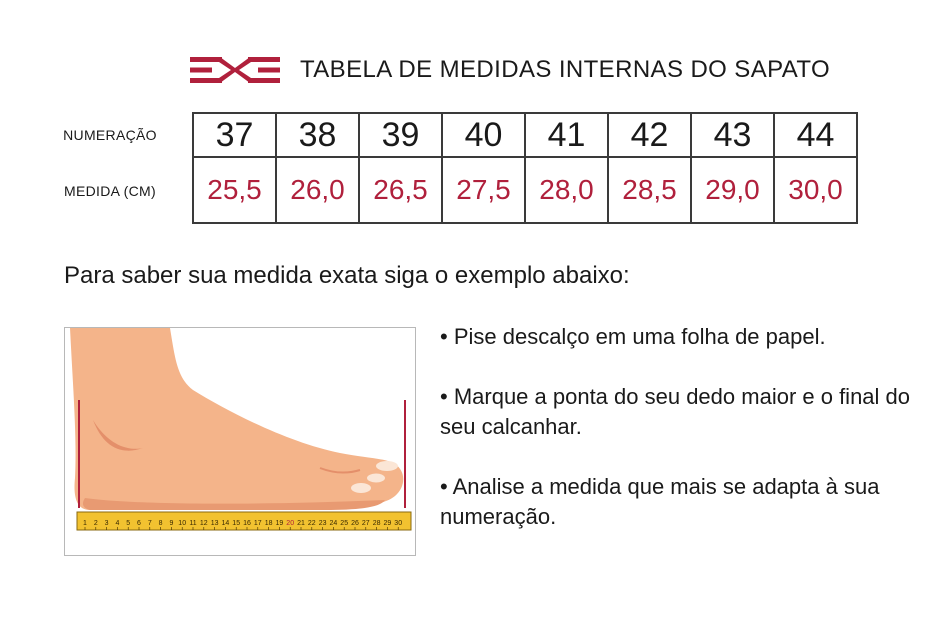 Image resolution: width=939 pixels, height=624 pixels. I want to click on size-cell: 43, so click(732, 135).